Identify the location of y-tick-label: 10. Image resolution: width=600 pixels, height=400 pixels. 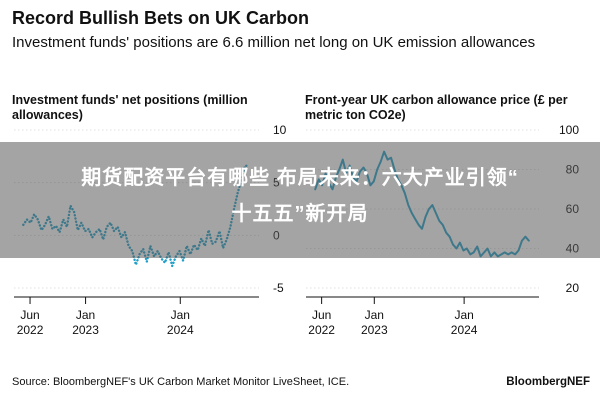
(280, 130).